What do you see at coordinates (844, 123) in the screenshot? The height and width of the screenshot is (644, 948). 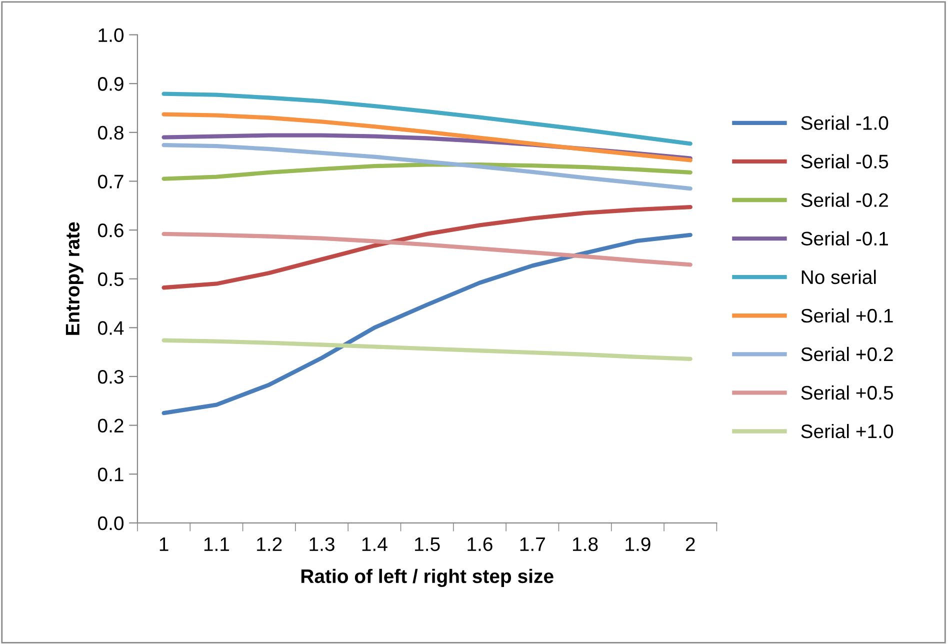 I see `legend-label: Serial -1.0` at bounding box center [844, 123].